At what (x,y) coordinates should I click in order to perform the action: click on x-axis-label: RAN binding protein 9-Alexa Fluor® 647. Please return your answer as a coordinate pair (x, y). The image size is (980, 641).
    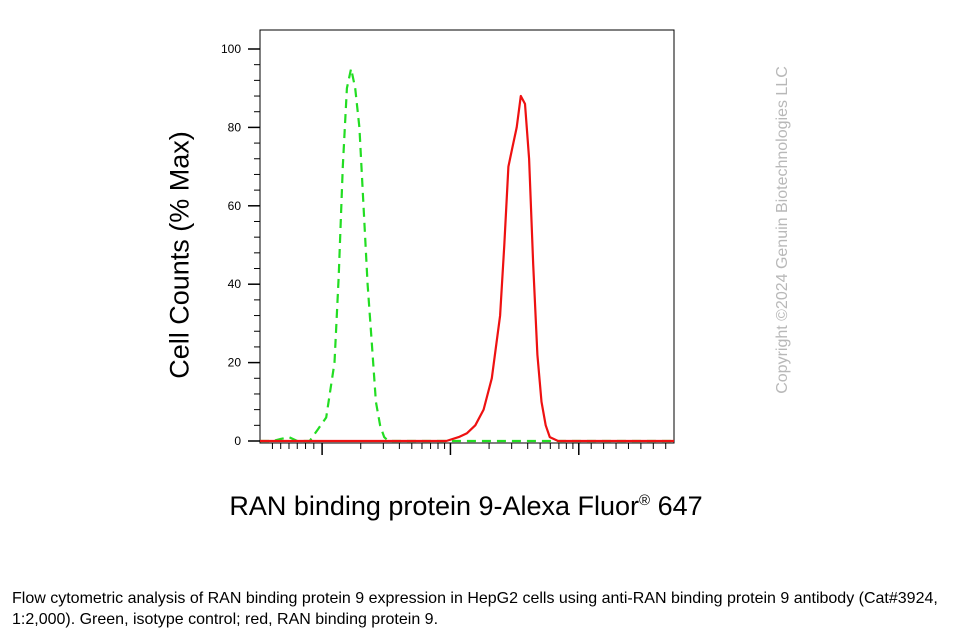
    Looking at the image, I should click on (465, 506).